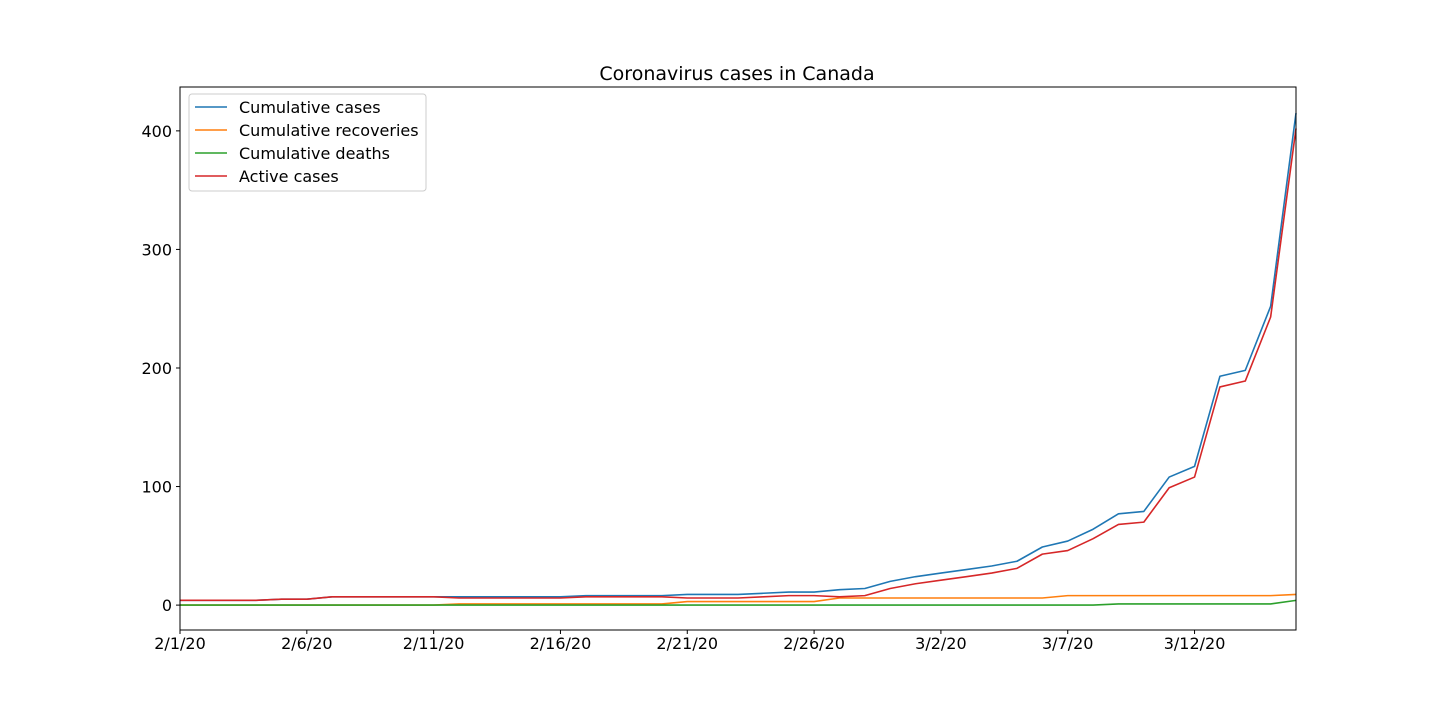 This screenshot has width=1440, height=720. I want to click on y-tick-label: 300, so click(156, 249).